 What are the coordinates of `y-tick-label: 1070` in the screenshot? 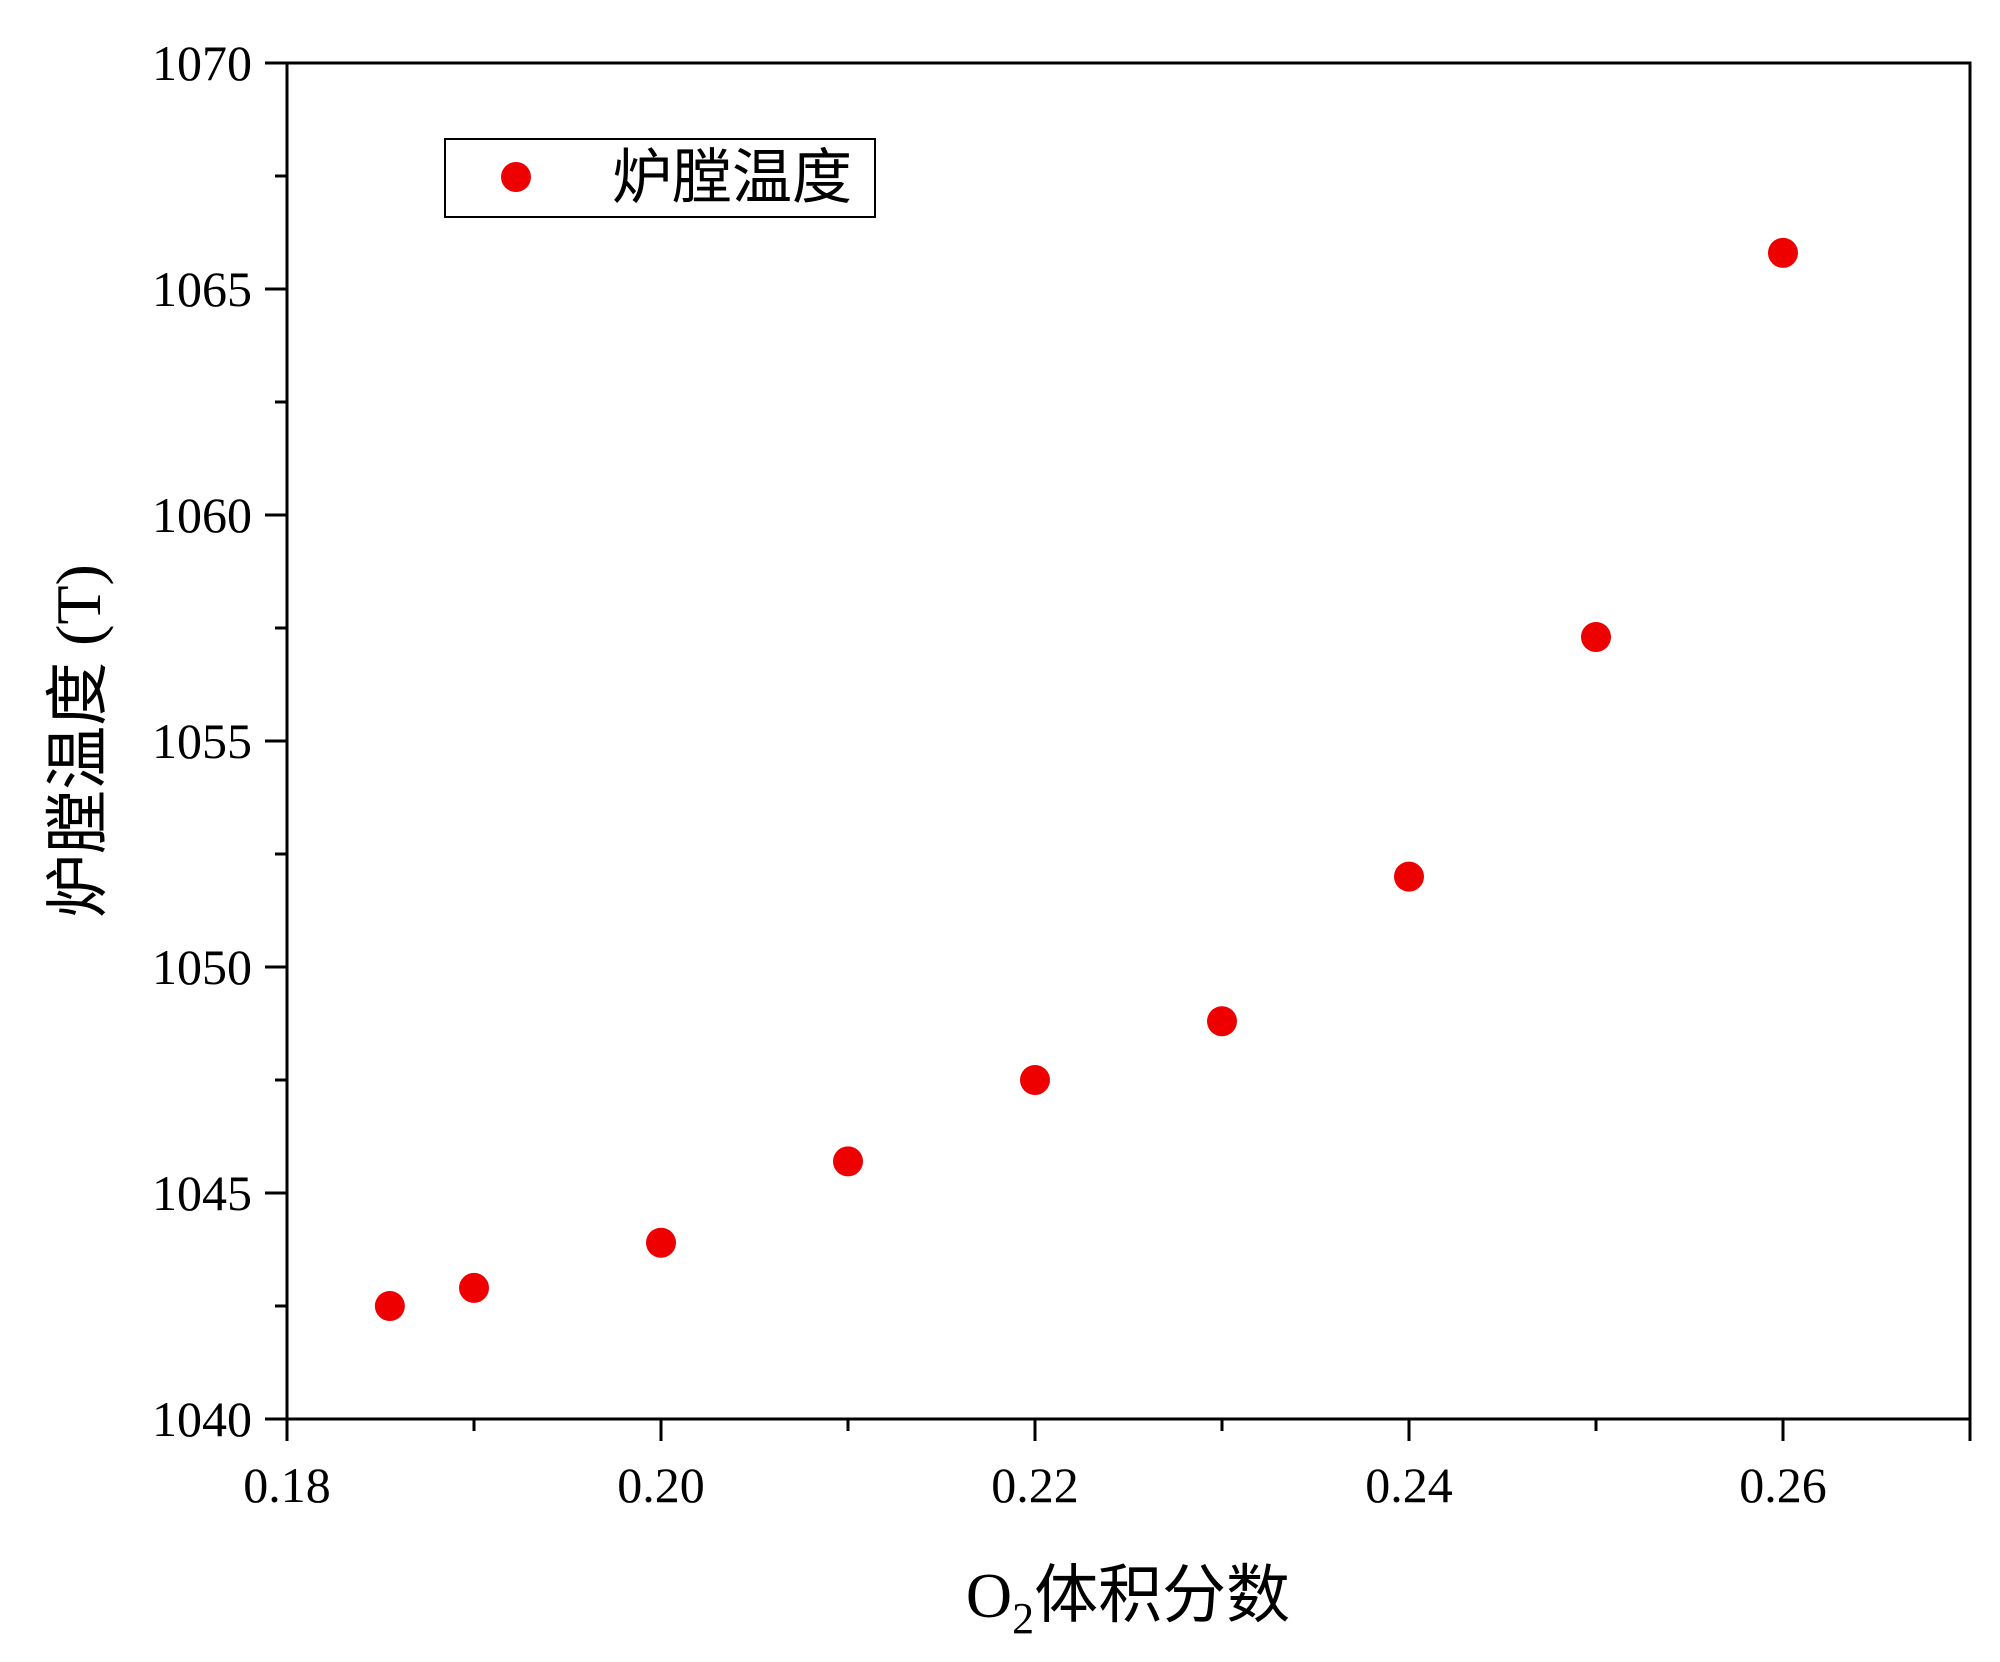 It's located at (202, 63).